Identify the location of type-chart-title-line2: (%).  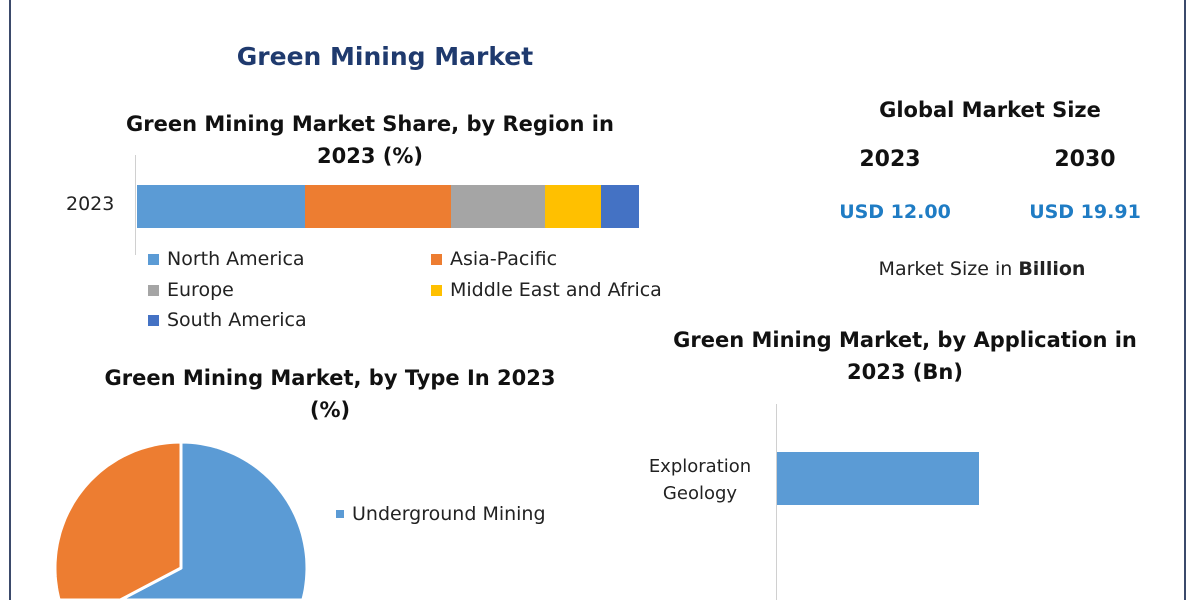
(330, 410).